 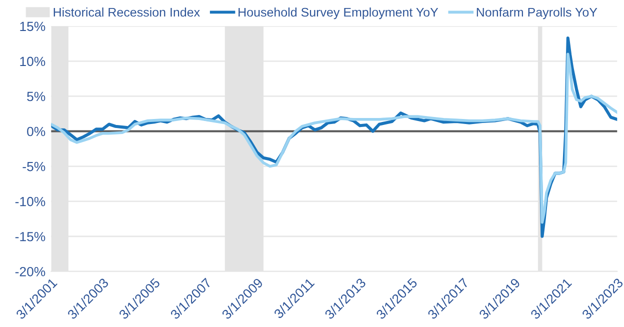 What do you see at coordinates (33, 61) in the screenshot?
I see `y-tick-label: 10%` at bounding box center [33, 61].